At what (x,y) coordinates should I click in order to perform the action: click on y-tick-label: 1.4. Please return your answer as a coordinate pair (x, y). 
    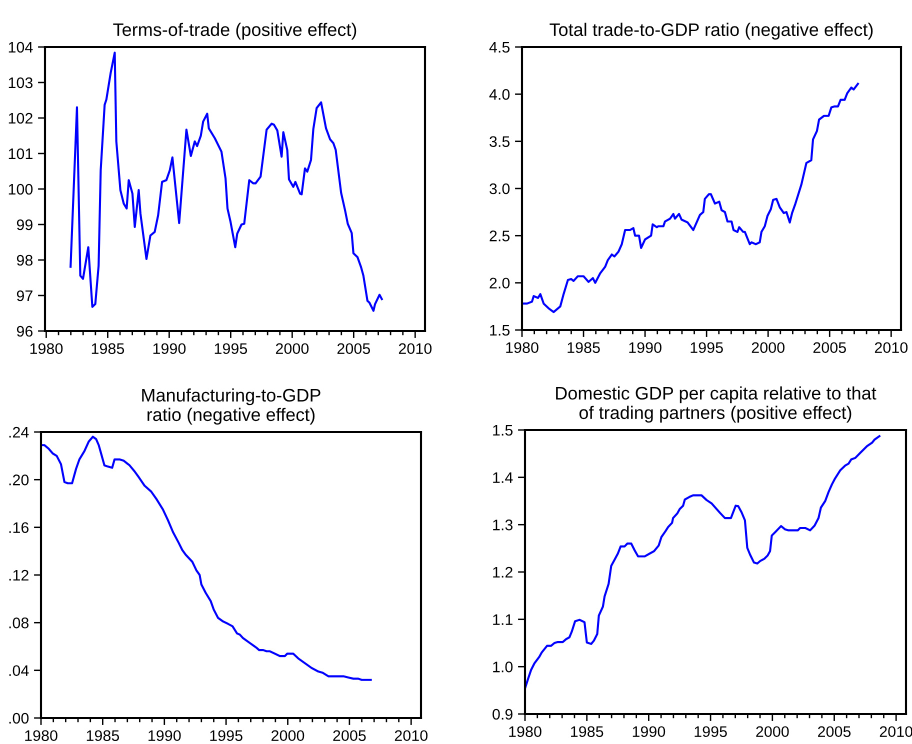
    Looking at the image, I should click on (503, 477).